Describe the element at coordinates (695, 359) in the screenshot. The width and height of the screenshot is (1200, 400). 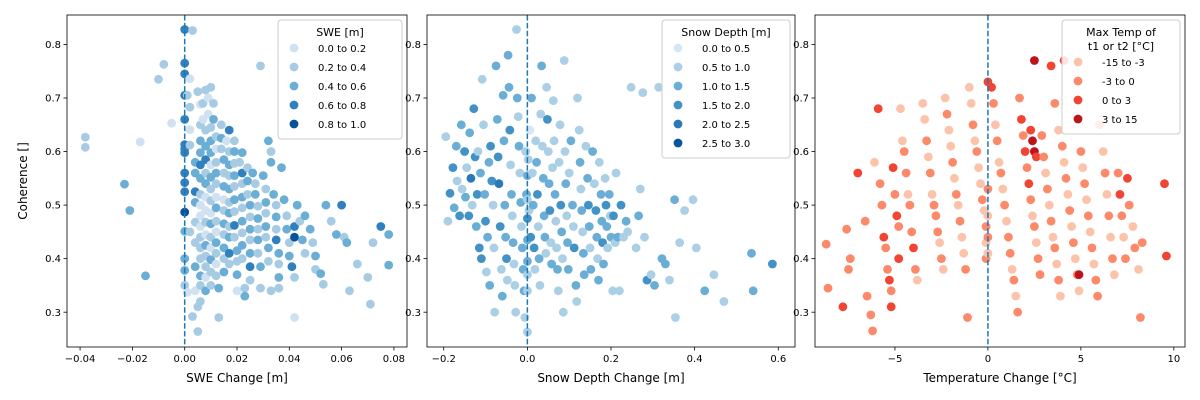
I see `x-tick-label: 0.4` at that location.